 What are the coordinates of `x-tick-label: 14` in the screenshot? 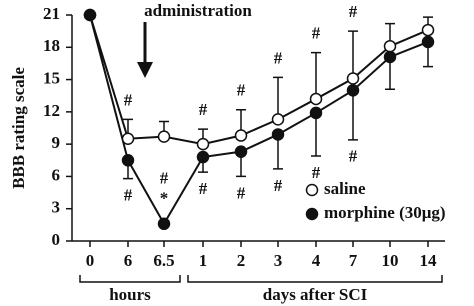 It's located at (429, 260).